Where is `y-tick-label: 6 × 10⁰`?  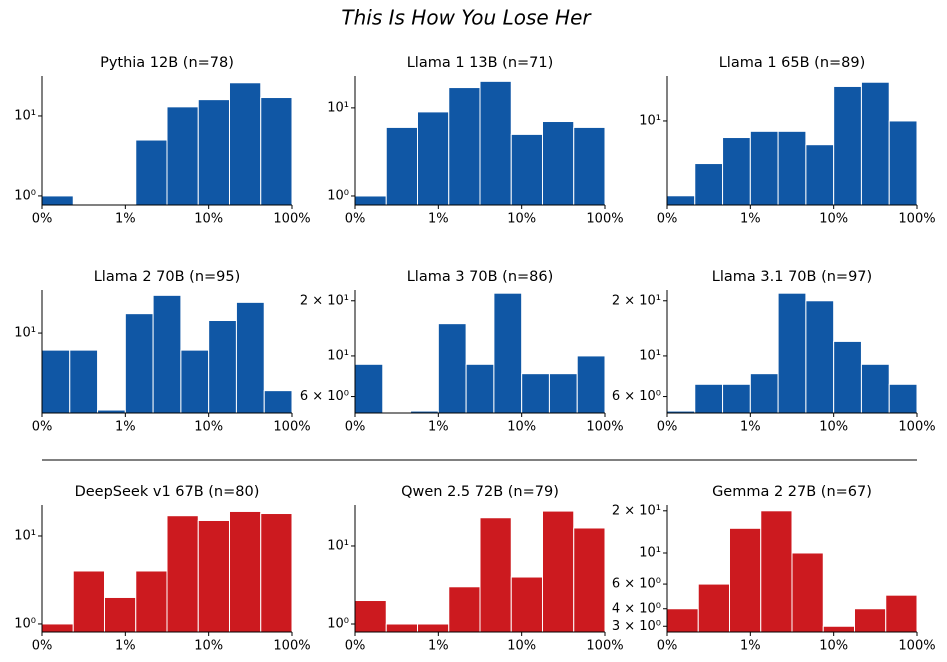
y-tick-label: 6 × 10⁰ is located at coordinates (636, 584).